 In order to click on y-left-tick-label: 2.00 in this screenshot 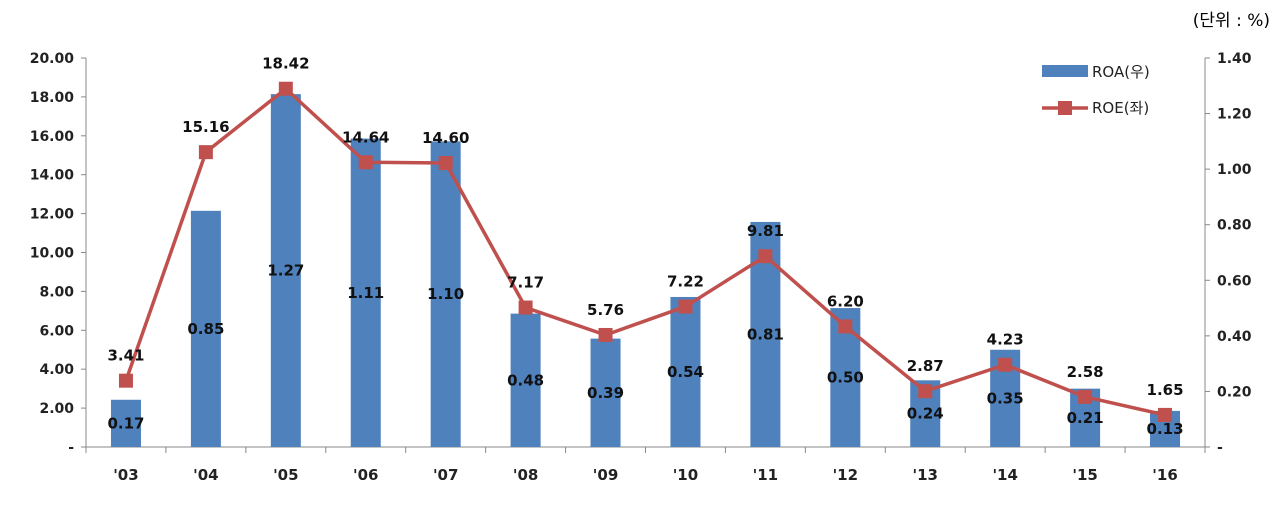, I will do `click(56, 409)`.